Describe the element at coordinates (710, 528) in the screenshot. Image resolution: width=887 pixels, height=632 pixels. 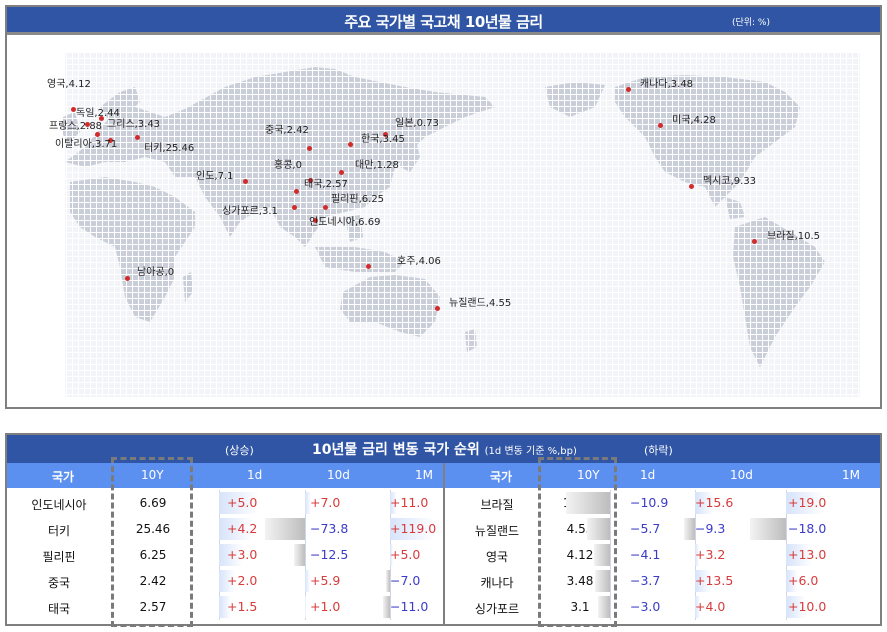
I see `change-d10: −9.3` at that location.